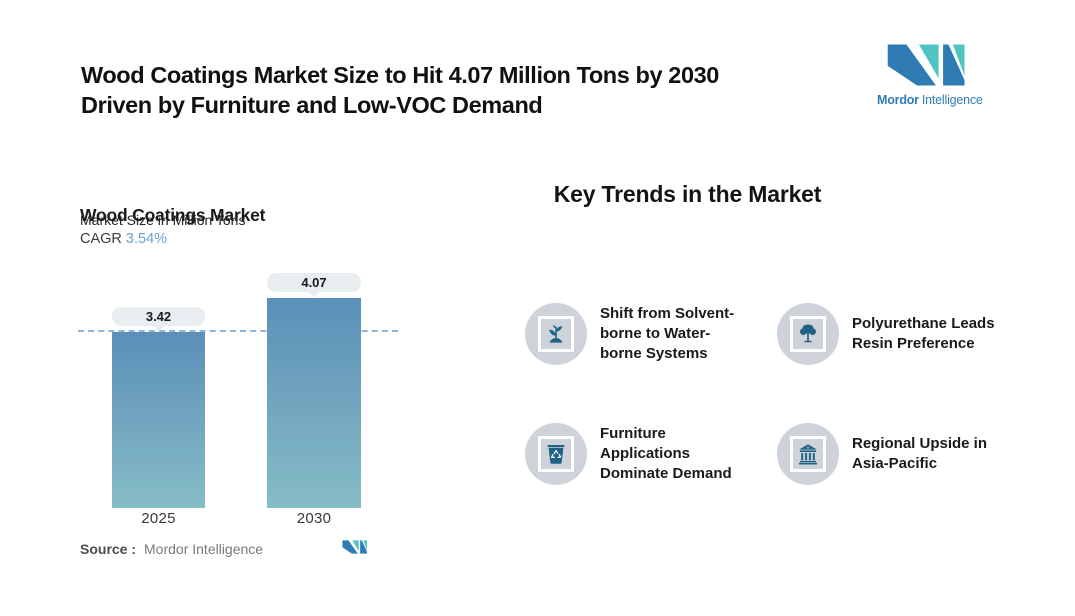 The image size is (1075, 616). What do you see at coordinates (919, 454) in the screenshot?
I see `trend-label-asia-pacific: Regional Upside in Asia-Pacific` at bounding box center [919, 454].